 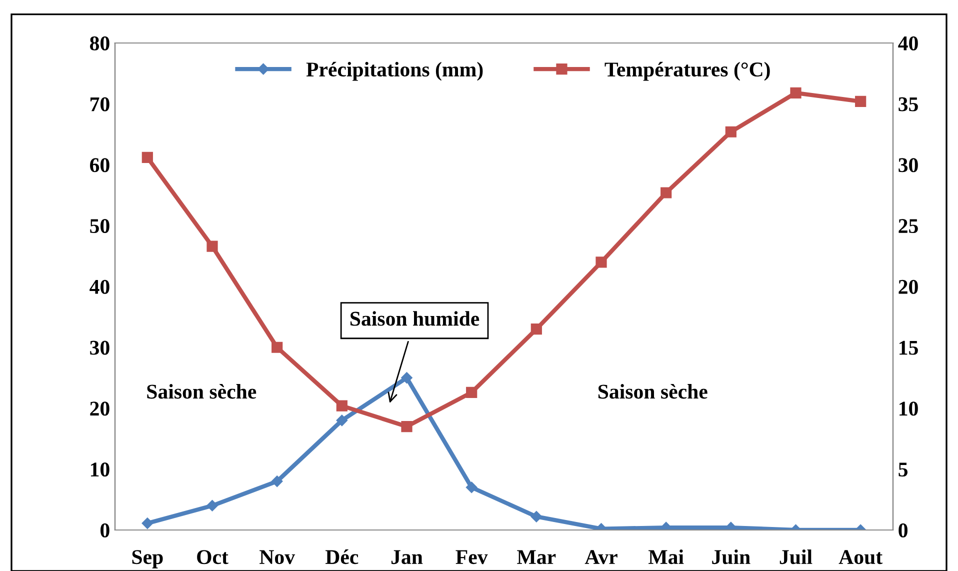 I want to click on y-tick-label: 10, so click(x=100, y=469).